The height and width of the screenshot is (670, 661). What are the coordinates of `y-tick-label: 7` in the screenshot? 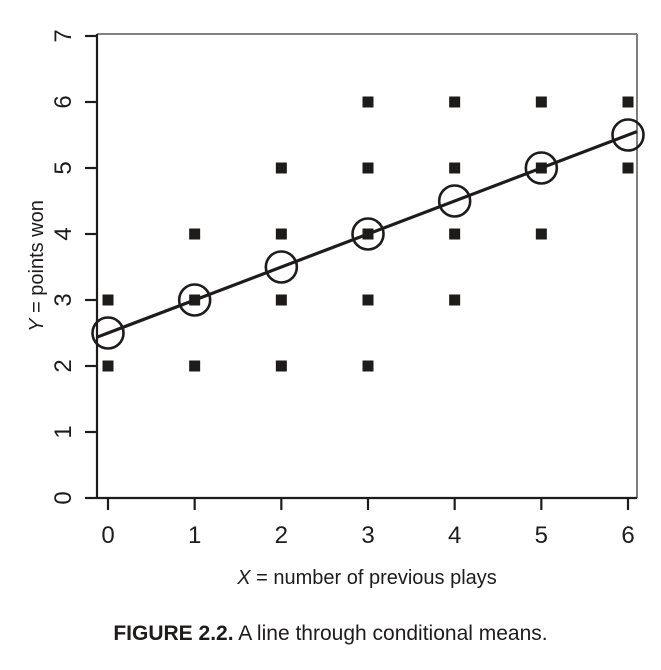 It's located at (63, 35).